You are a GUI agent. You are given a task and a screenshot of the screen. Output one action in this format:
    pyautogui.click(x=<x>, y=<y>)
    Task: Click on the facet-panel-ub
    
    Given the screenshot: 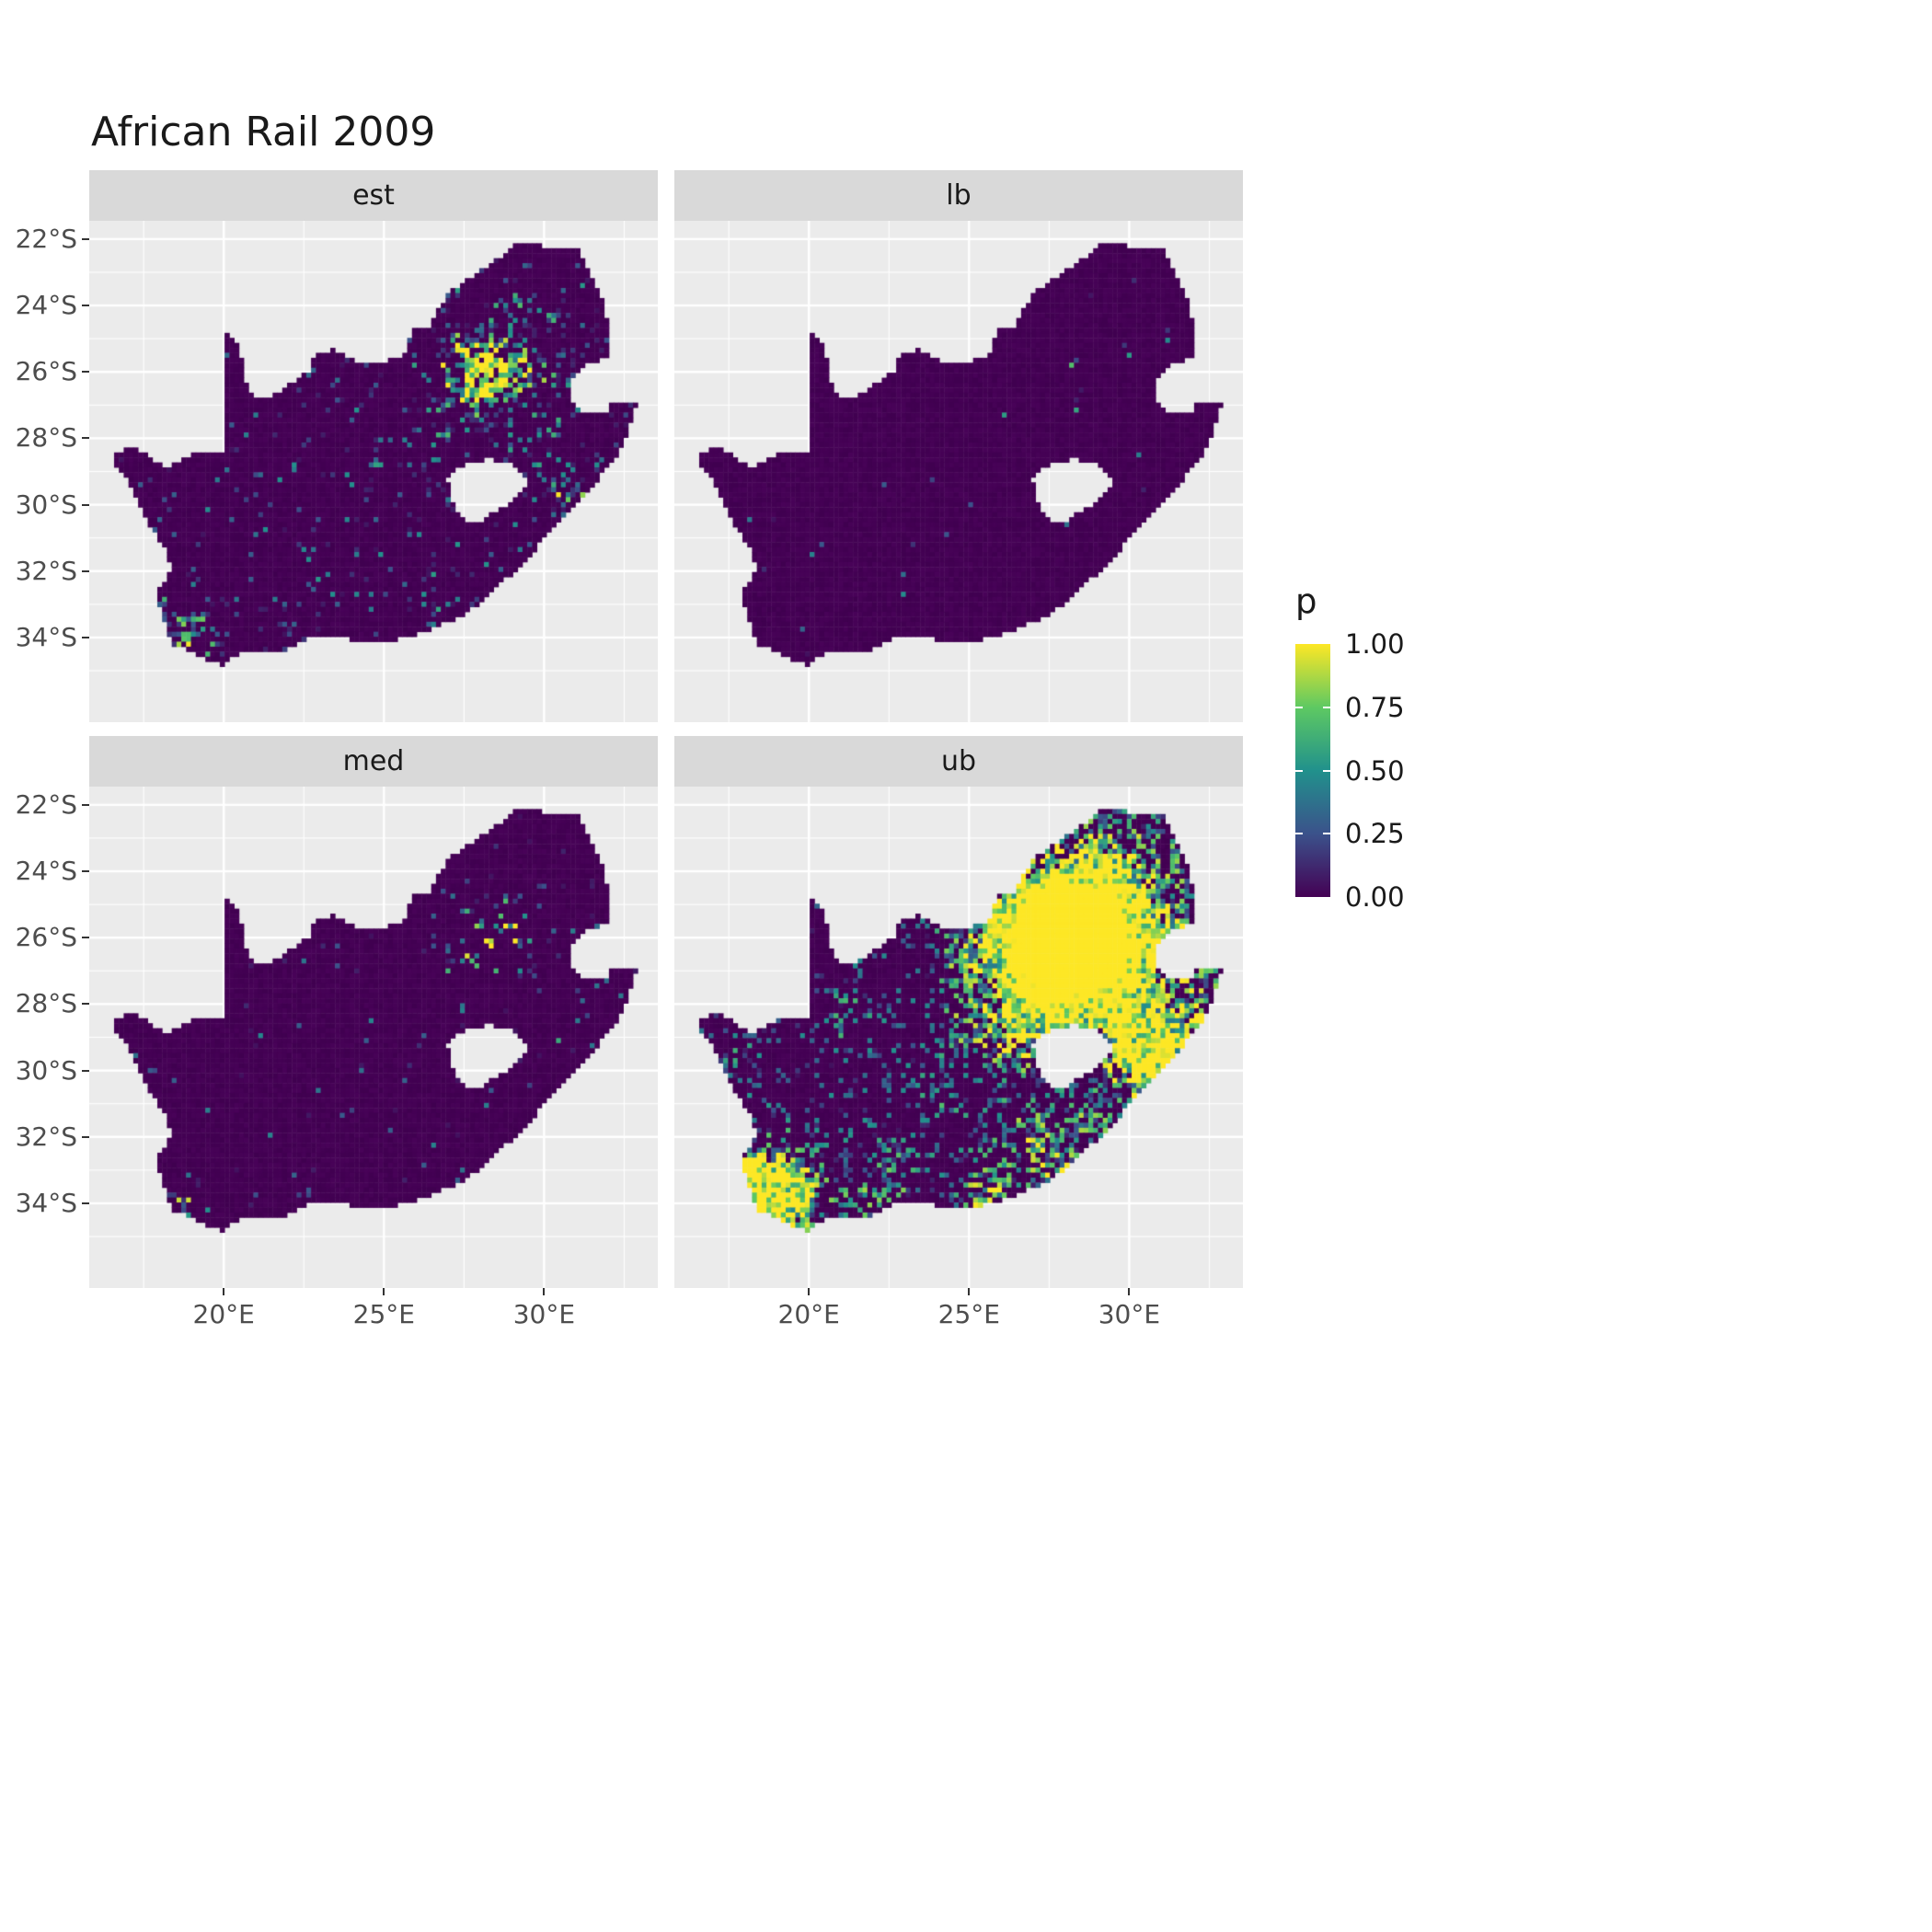 What is the action you would take?
    pyautogui.click(x=958, y=1037)
    